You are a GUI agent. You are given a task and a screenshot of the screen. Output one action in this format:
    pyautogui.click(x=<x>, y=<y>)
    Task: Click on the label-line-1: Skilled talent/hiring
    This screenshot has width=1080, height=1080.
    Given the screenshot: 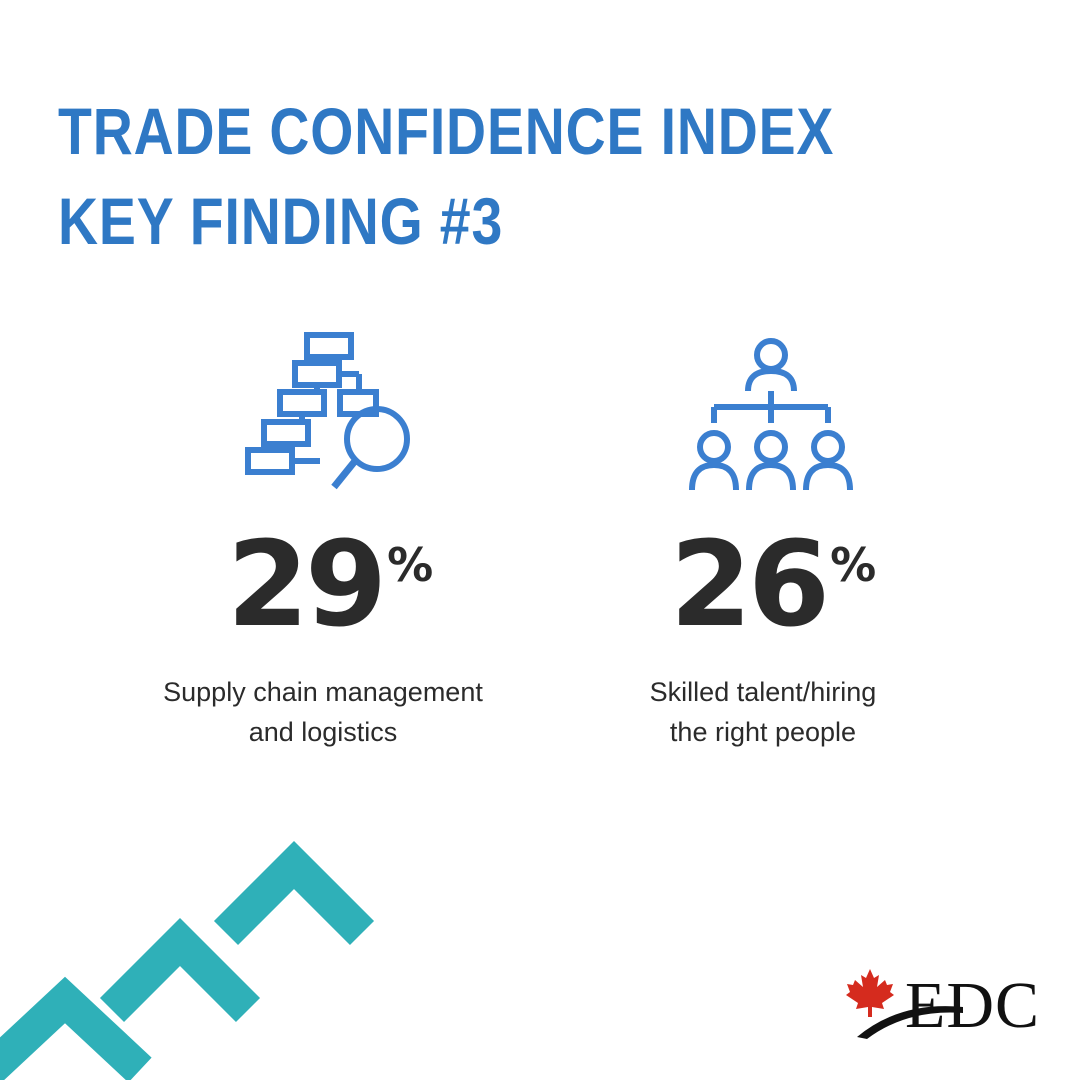 What is the action you would take?
    pyautogui.click(x=763, y=692)
    